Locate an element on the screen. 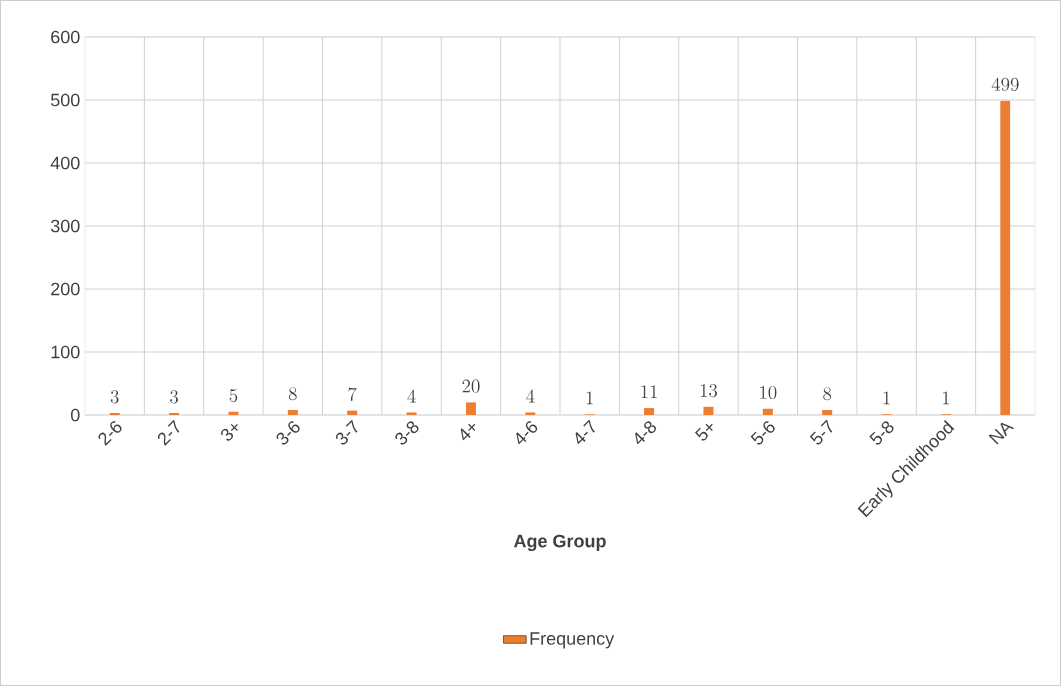 The height and width of the screenshot is (686, 1061). x-tick-label: 5-8 is located at coordinates (881, 433).